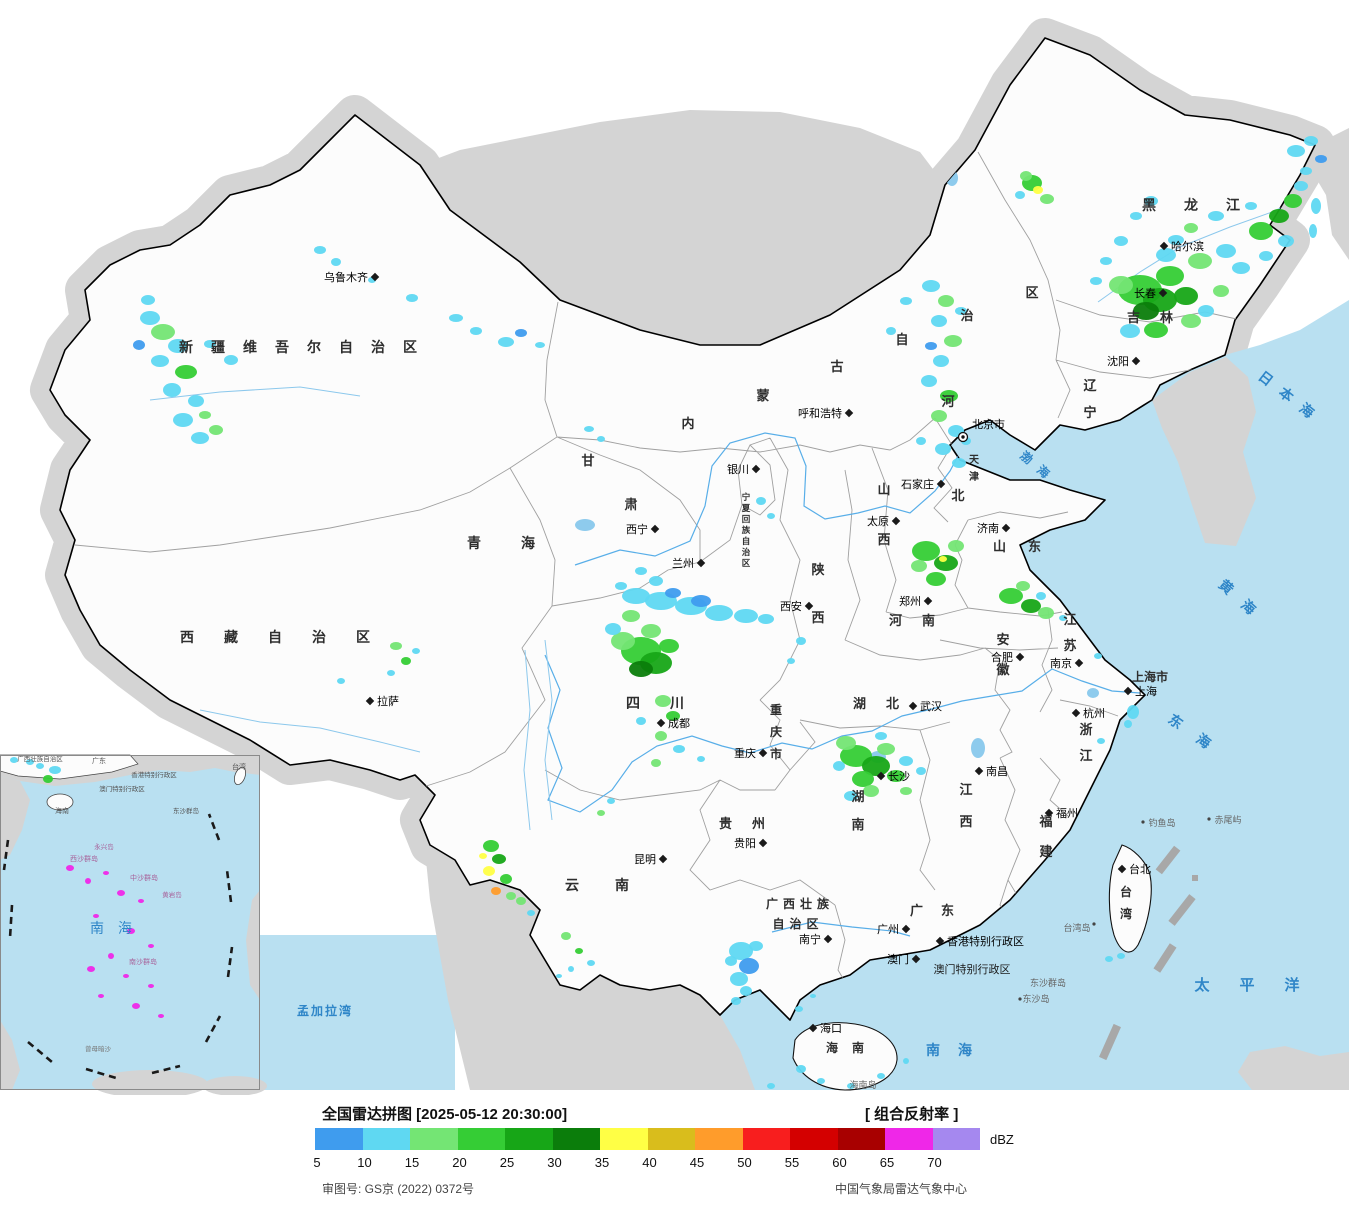 This screenshot has width=1349, height=1208. I want to click on city-台北: 台北, so click(1134, 869).